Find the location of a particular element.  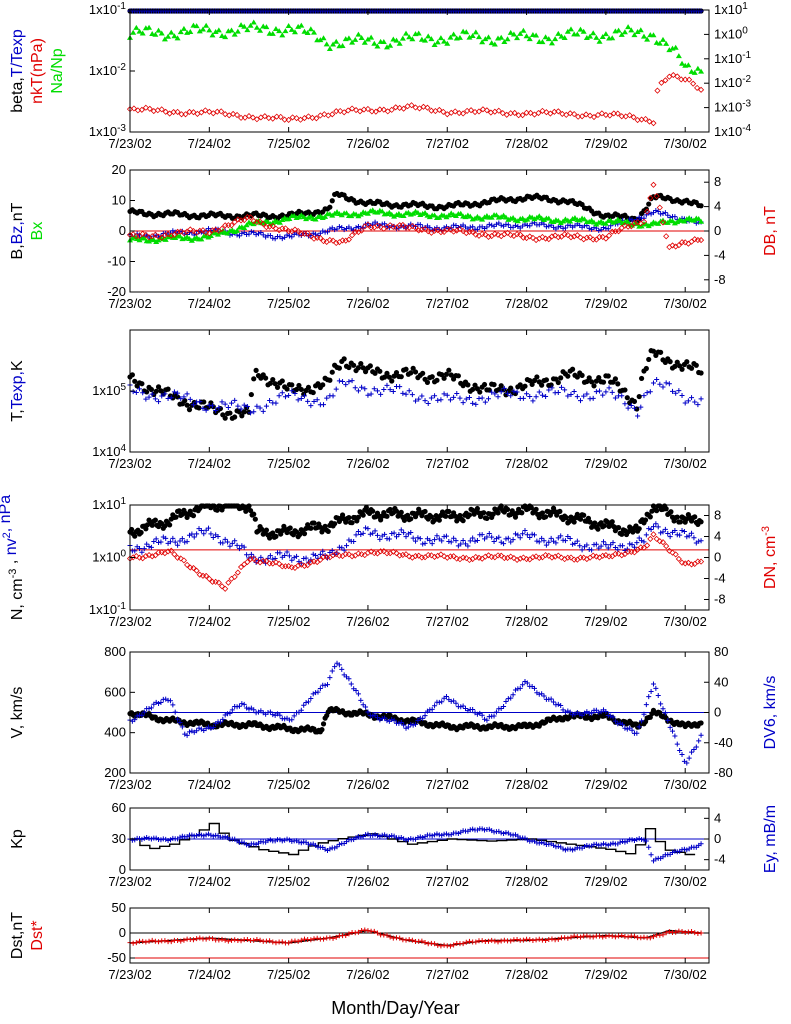

y2-tick-label: 40 is located at coordinates (721, 681).